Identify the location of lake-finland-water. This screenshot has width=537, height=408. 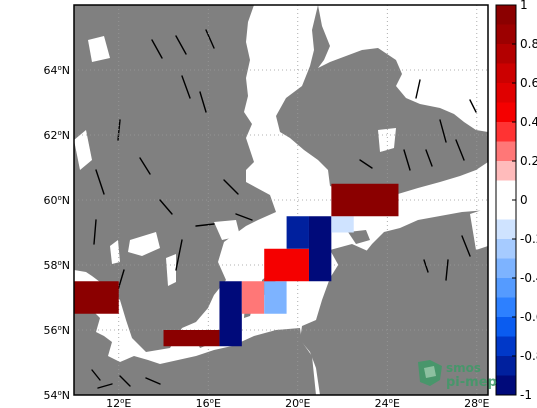
(387, 140).